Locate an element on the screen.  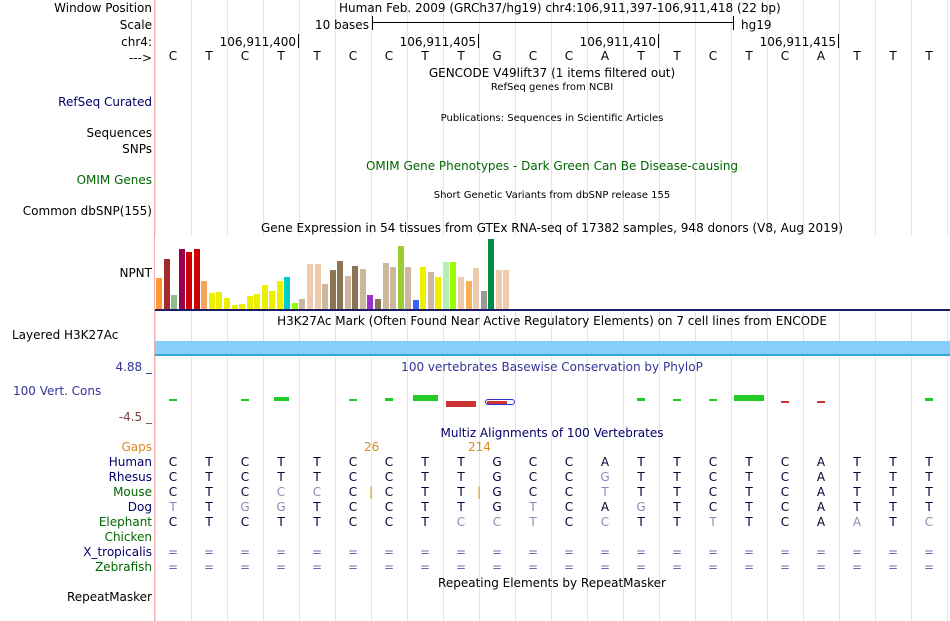
track-label-refseq: RefSeq Curated is located at coordinates (105, 102).